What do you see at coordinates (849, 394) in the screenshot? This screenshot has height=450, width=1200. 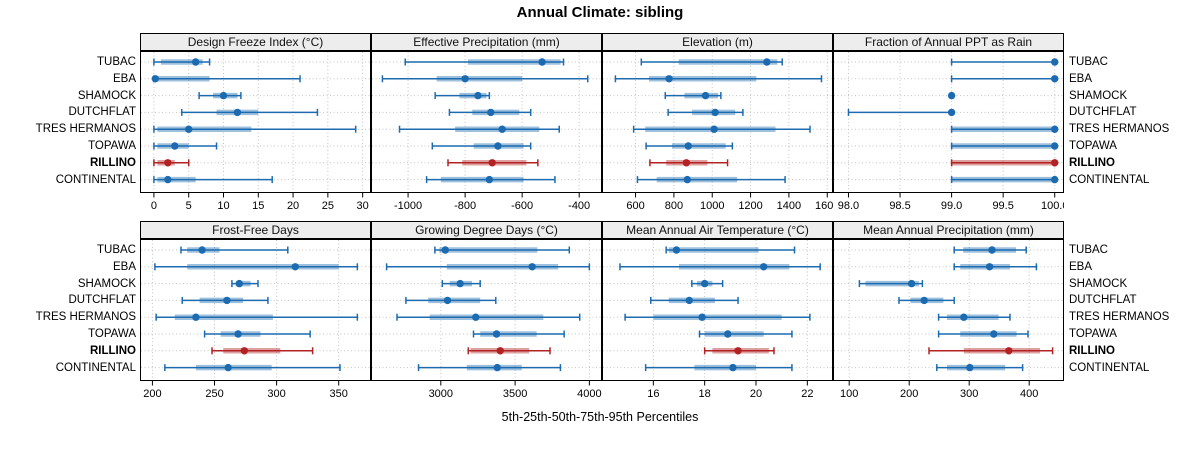 I see `svg-text: 100` at bounding box center [849, 394].